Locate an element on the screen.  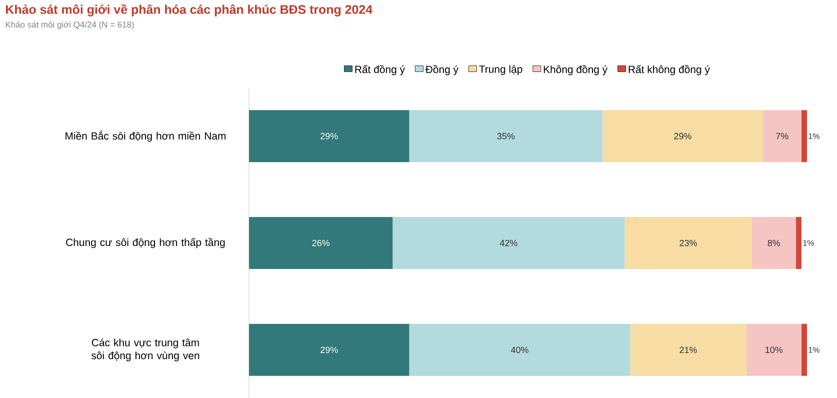
data-label: 26% is located at coordinates (321, 243).